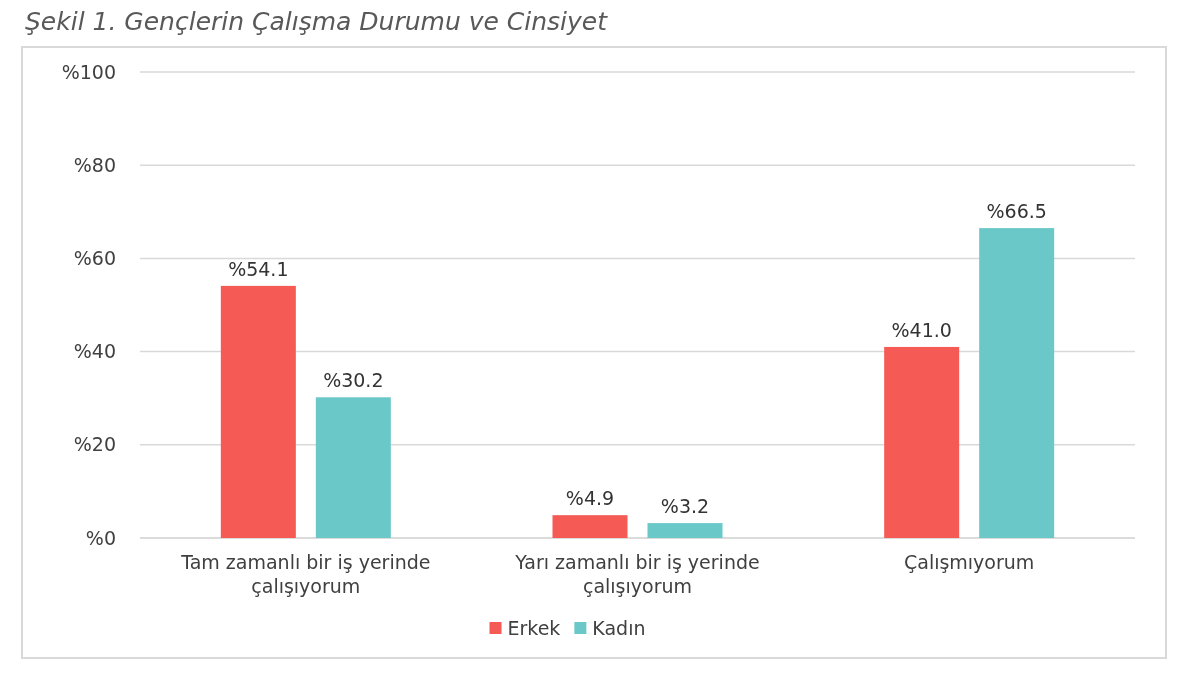 The width and height of the screenshot is (1200, 675). I want to click on legend-label: Erkek, so click(534, 628).